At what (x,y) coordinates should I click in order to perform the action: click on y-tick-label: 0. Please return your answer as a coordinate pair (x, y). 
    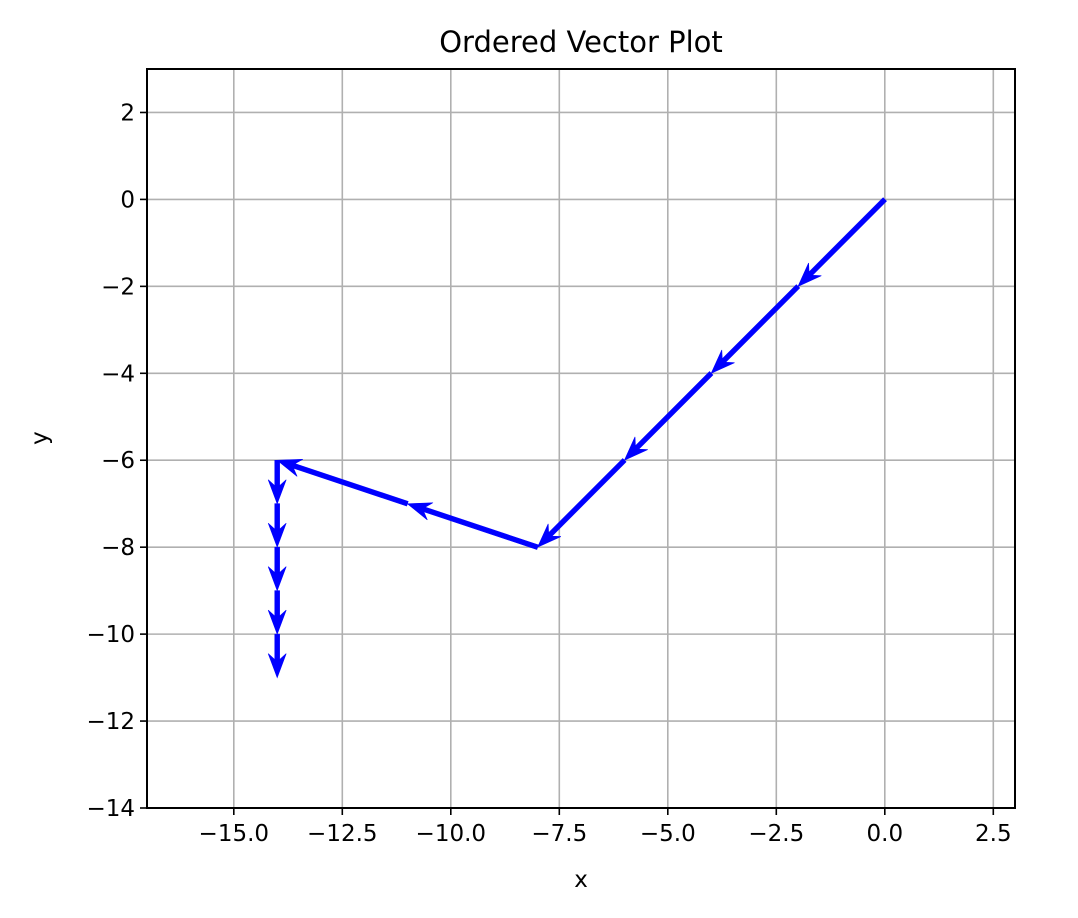
    Looking at the image, I should click on (127, 200).